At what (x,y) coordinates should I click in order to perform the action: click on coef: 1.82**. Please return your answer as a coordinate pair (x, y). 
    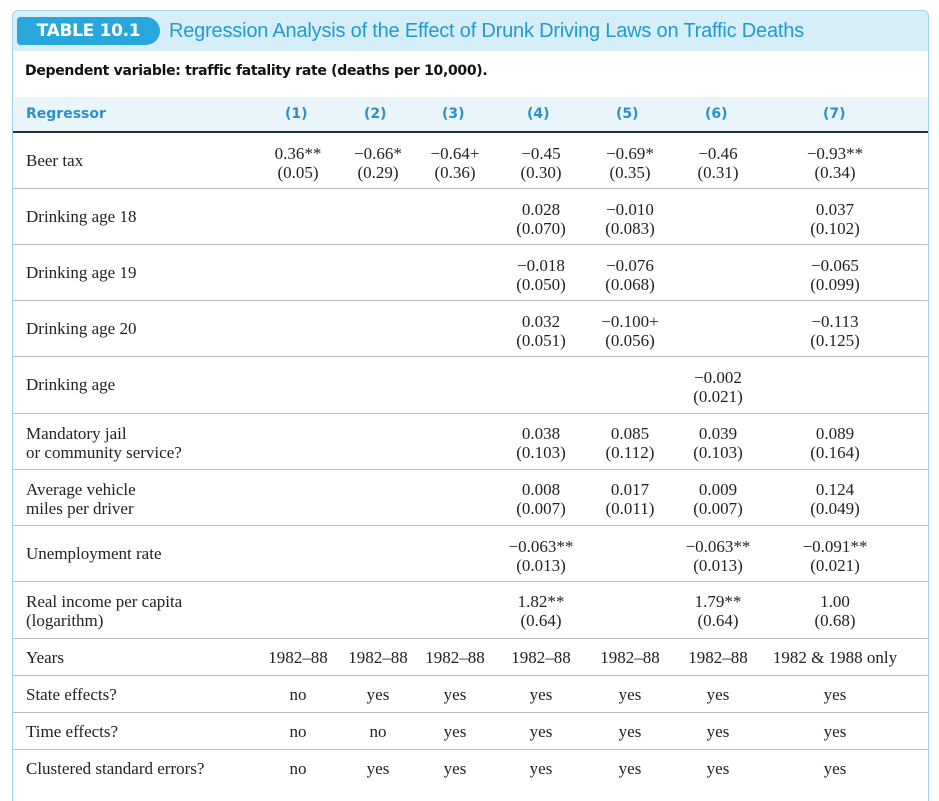
    Looking at the image, I should click on (541, 601).